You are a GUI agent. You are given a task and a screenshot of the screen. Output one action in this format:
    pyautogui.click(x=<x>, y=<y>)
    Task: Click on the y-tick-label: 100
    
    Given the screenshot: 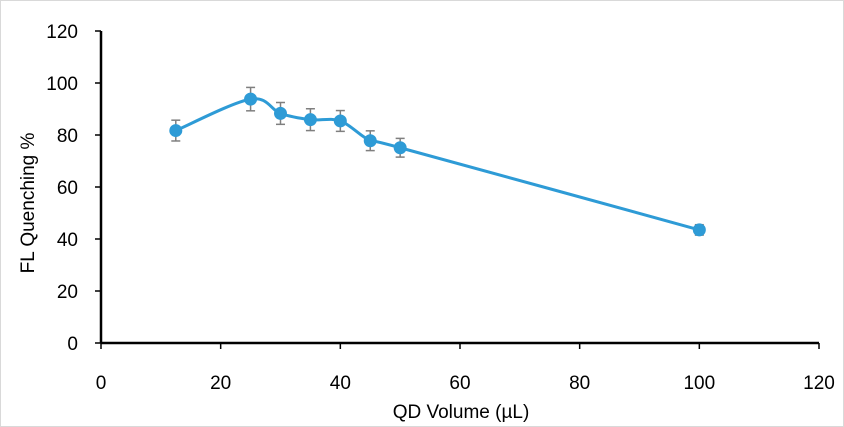 What is the action you would take?
    pyautogui.click(x=62, y=84)
    